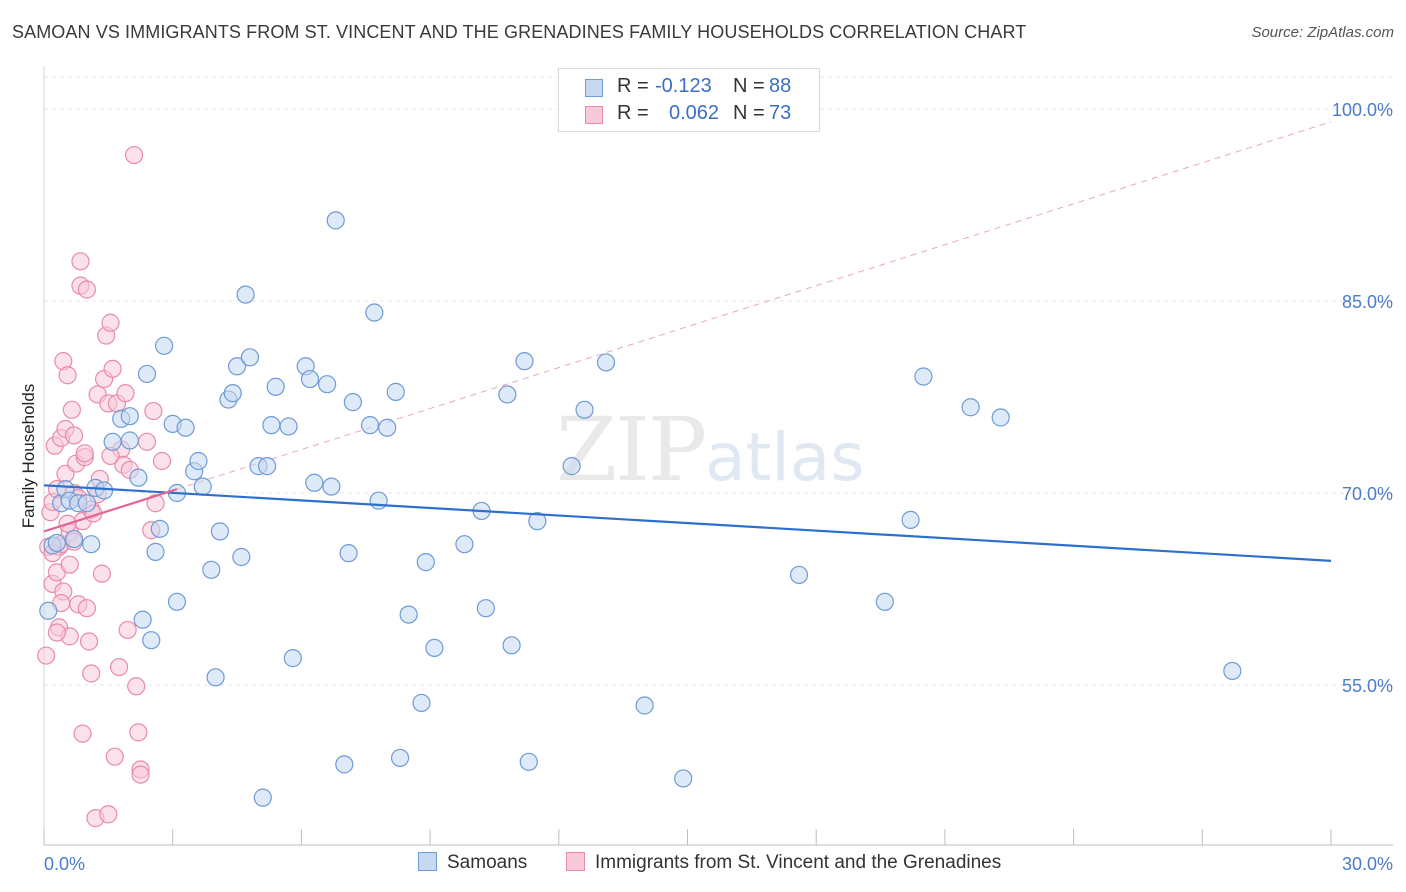 Image resolution: width=1406 pixels, height=892 pixels. Describe the element at coordinates (110, 510) in the screenshot. I see `immigrants-trend-line` at that location.